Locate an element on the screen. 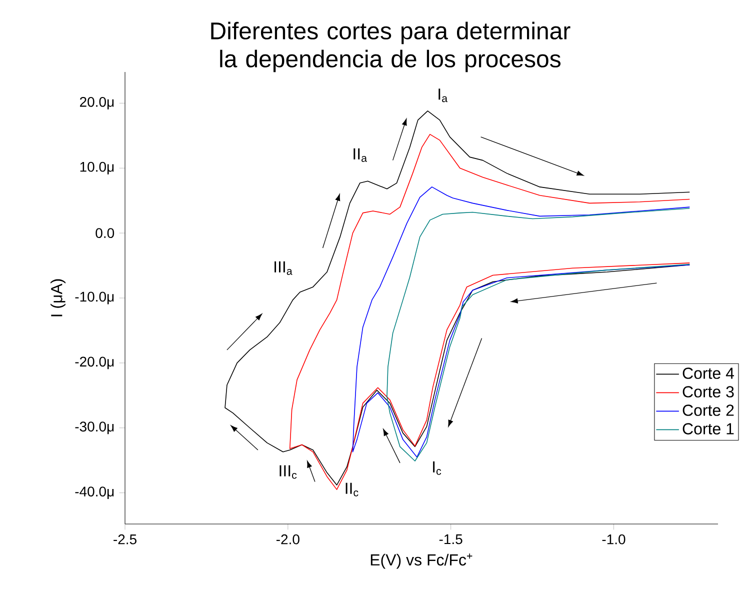  annotation: III$_{a}$ is located at coordinates (283, 268).